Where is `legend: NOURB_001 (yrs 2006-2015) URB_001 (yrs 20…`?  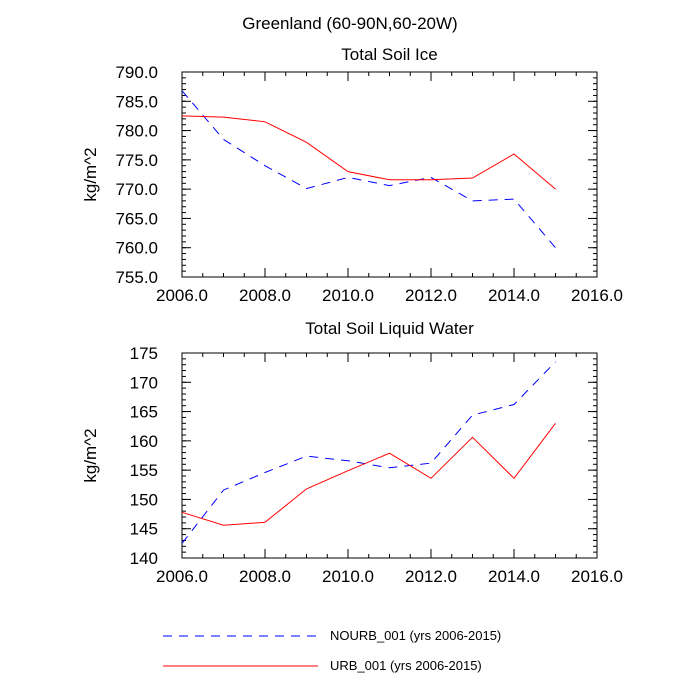 legend: NOURB_001 (yrs 2006-2015) URB_001 (yrs 20… is located at coordinates (332, 650).